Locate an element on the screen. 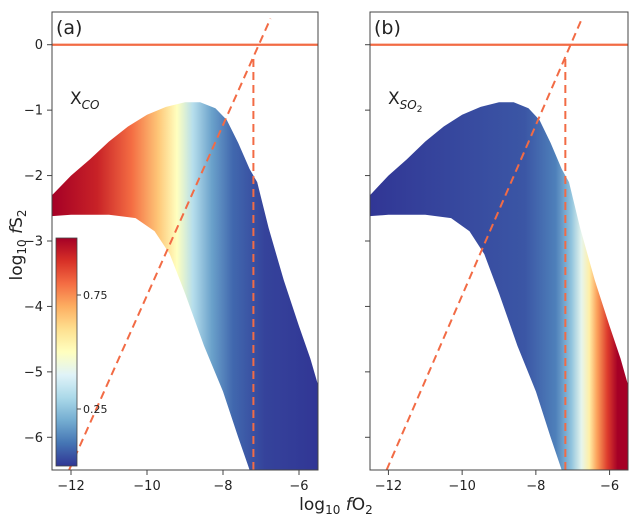  x-axis-title: log10 fO2 is located at coordinates (336, 506).